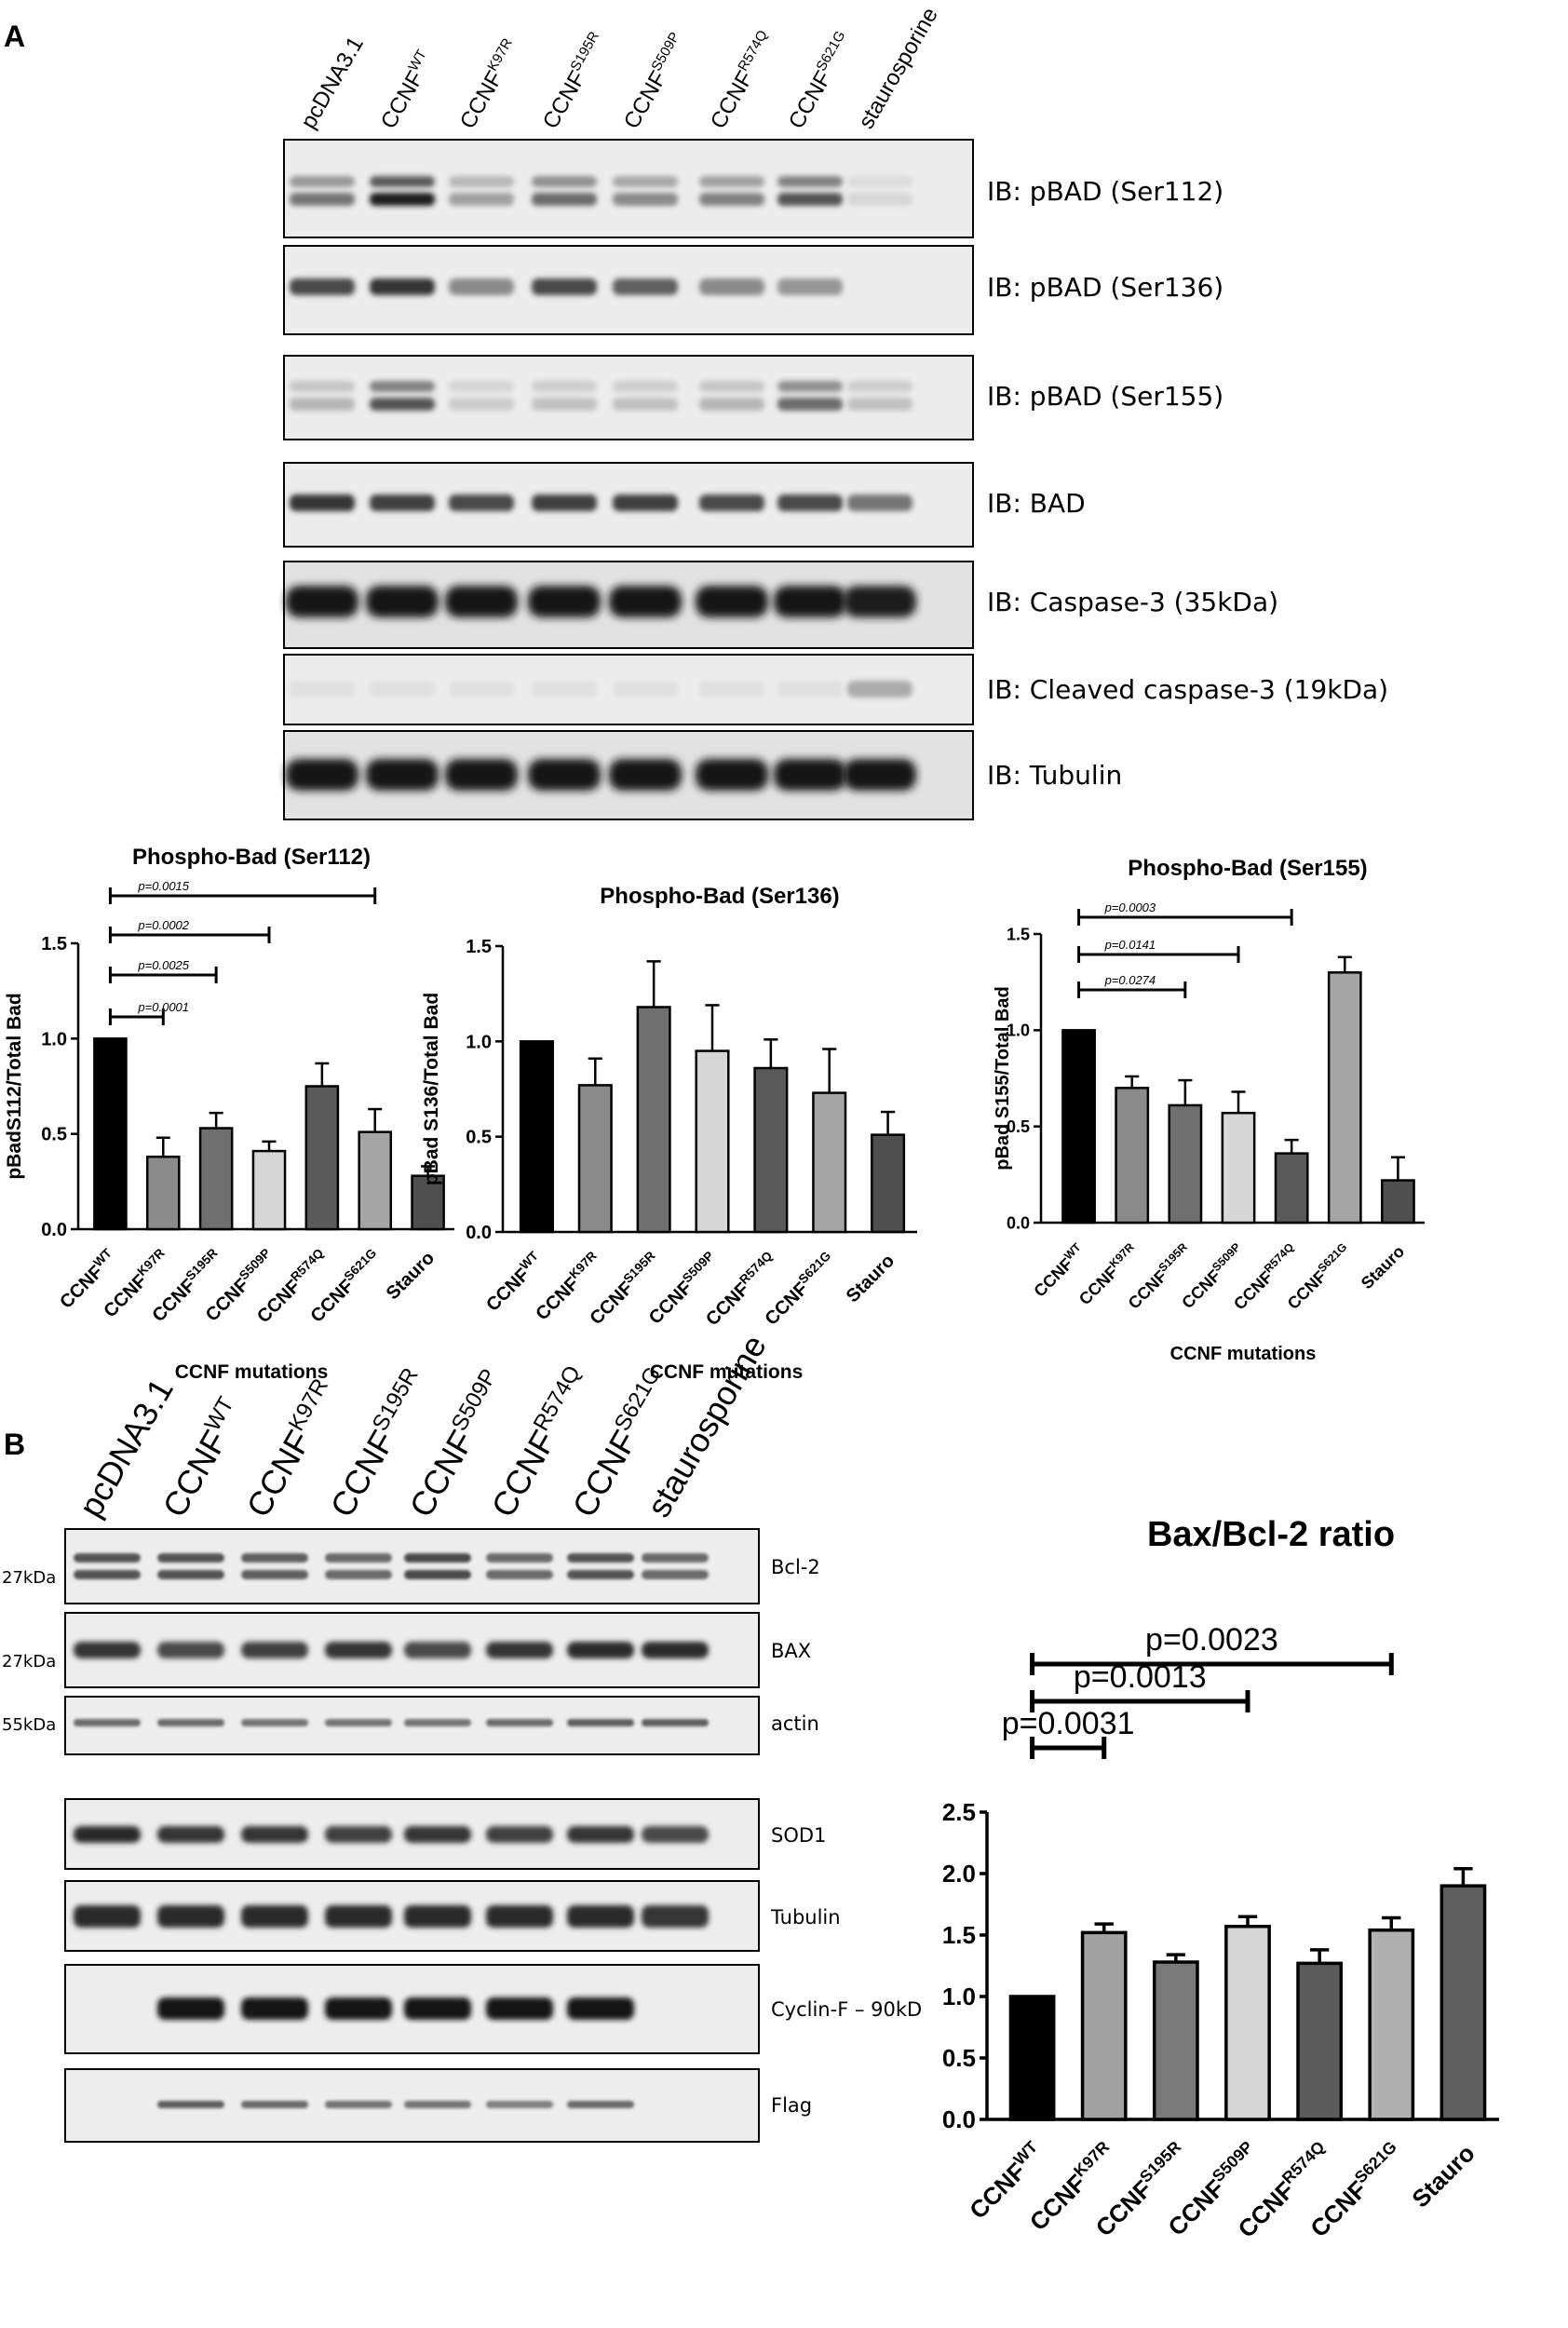  I want to click on y-axis-label: pBadS112/Total Bad, so click(15, 1086).